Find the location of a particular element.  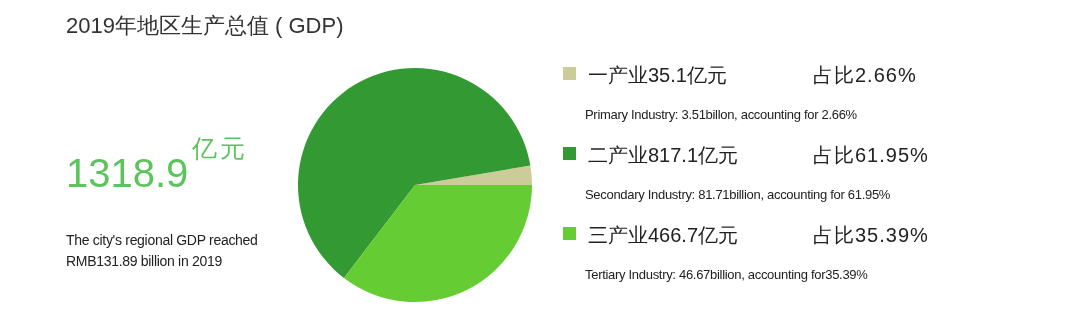

text: 亿元 is located at coordinates (219, 148).